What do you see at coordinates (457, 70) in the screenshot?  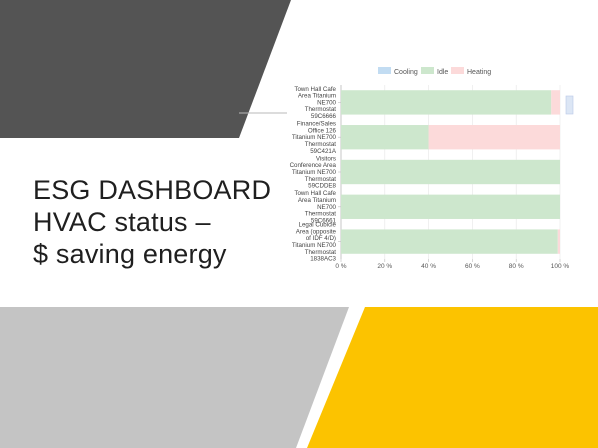 I see `legend-swatch-heating` at bounding box center [457, 70].